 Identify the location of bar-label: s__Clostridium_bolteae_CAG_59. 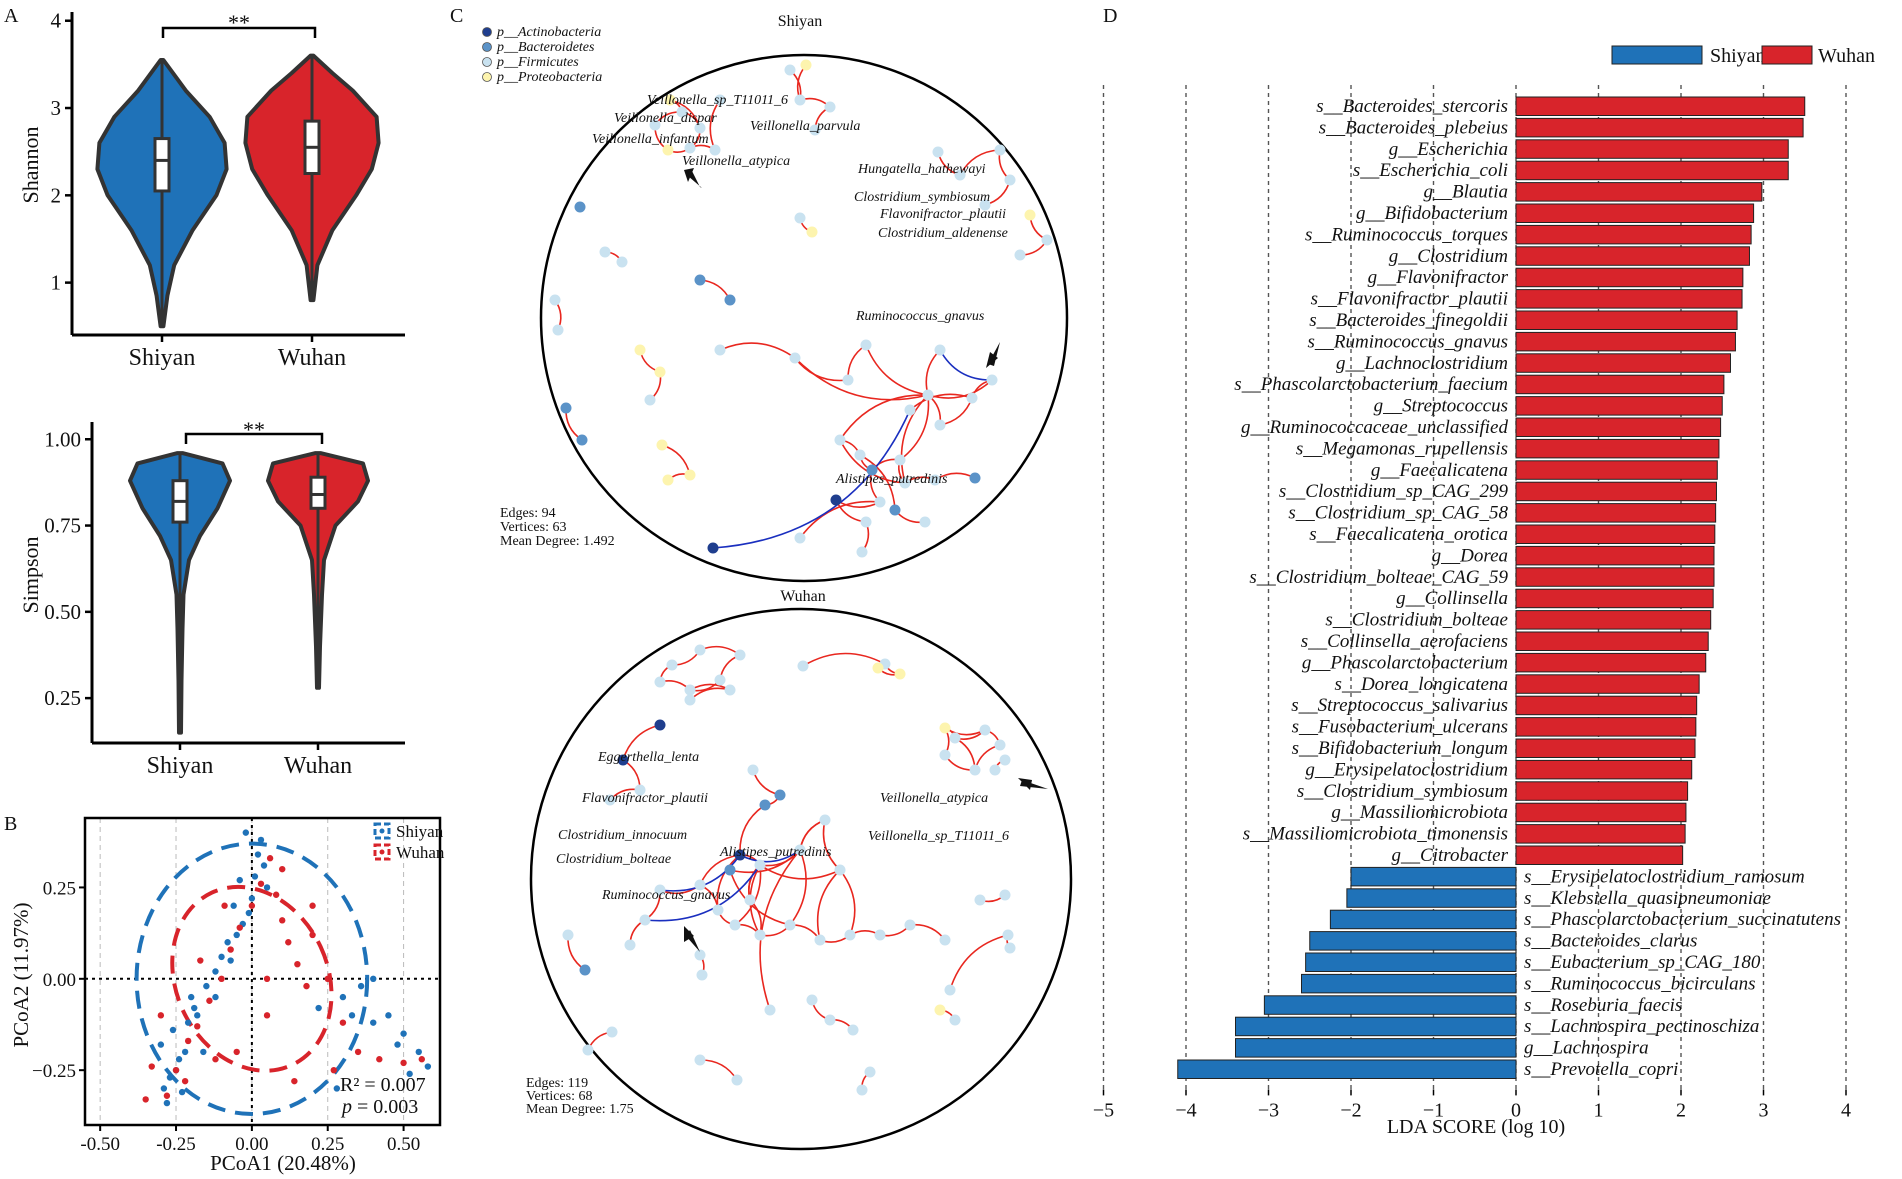
(1378, 577).